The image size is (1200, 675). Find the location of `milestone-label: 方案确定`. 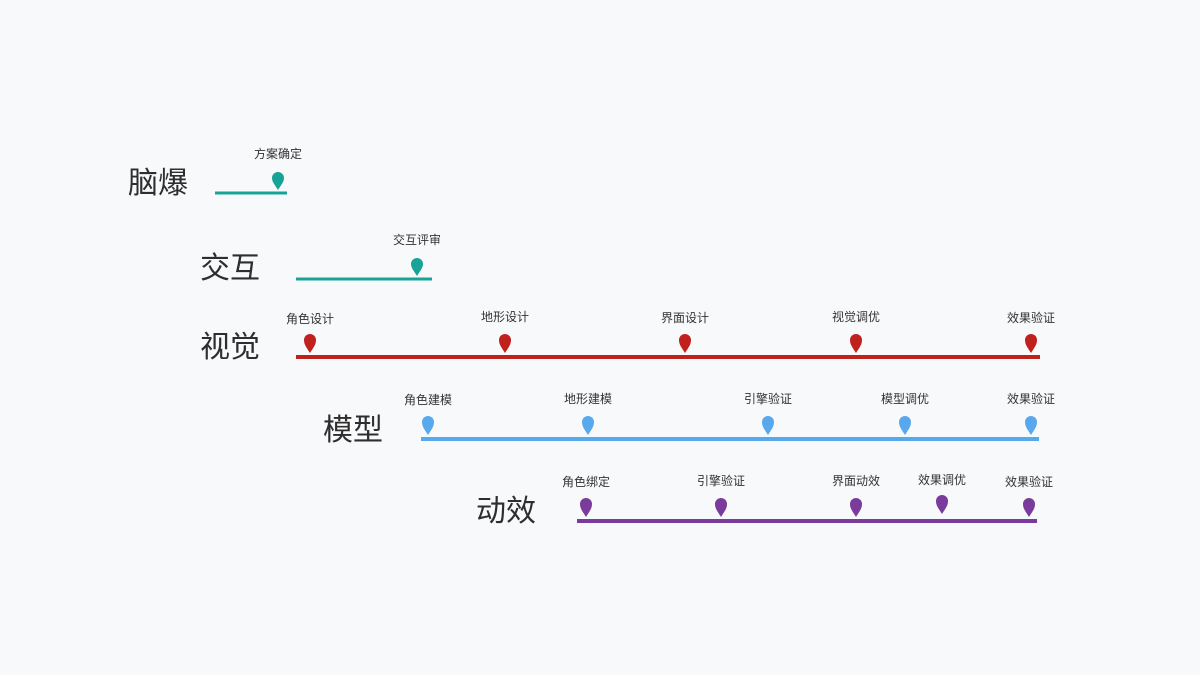

milestone-label: 方案确定 is located at coordinates (278, 153).